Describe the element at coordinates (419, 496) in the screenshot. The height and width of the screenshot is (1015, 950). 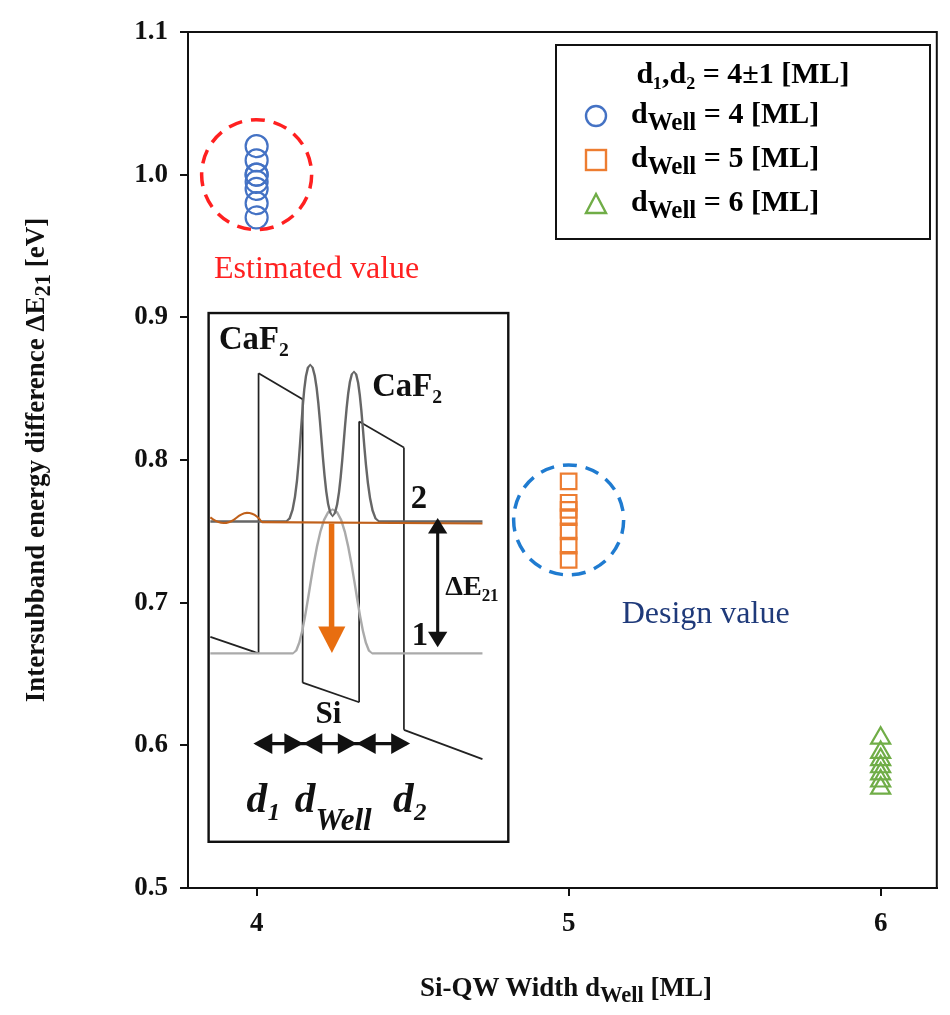
I see `annotation: 2` at that location.